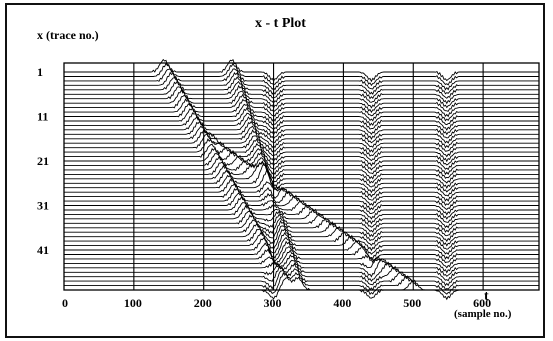 The height and width of the screenshot is (341, 553). I want to click on x-tick-label: 400, so click(342, 303).